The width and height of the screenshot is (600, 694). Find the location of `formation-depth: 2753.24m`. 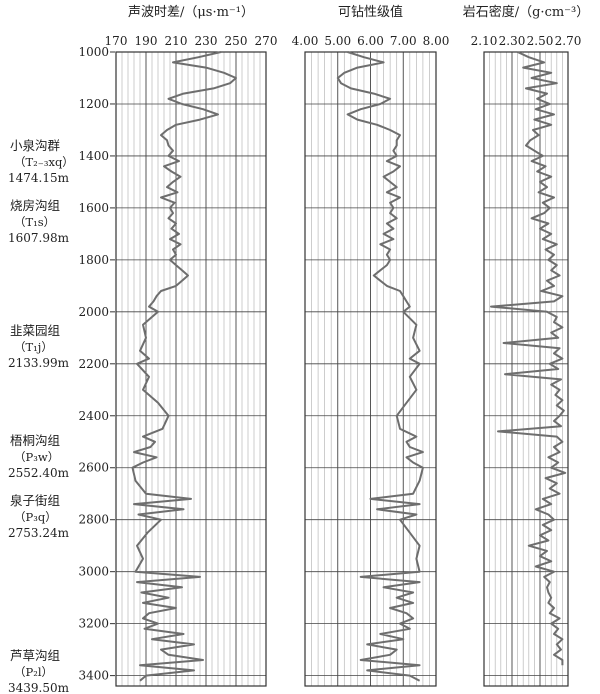

formation-depth: 2753.24m is located at coordinates (39, 533).